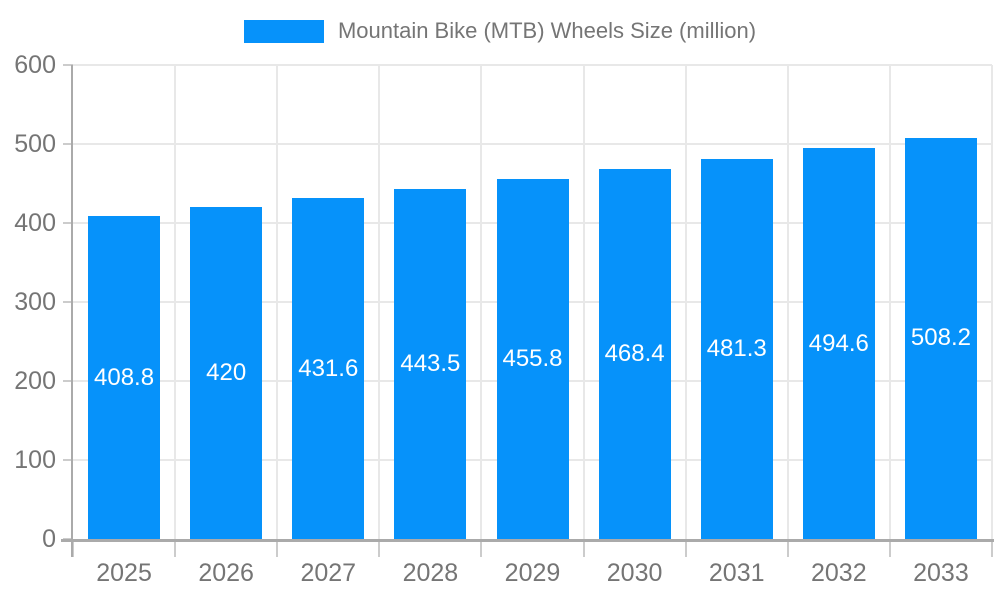 The height and width of the screenshot is (600, 1000). What do you see at coordinates (35, 144) in the screenshot?
I see `y-tick-label: 500` at bounding box center [35, 144].